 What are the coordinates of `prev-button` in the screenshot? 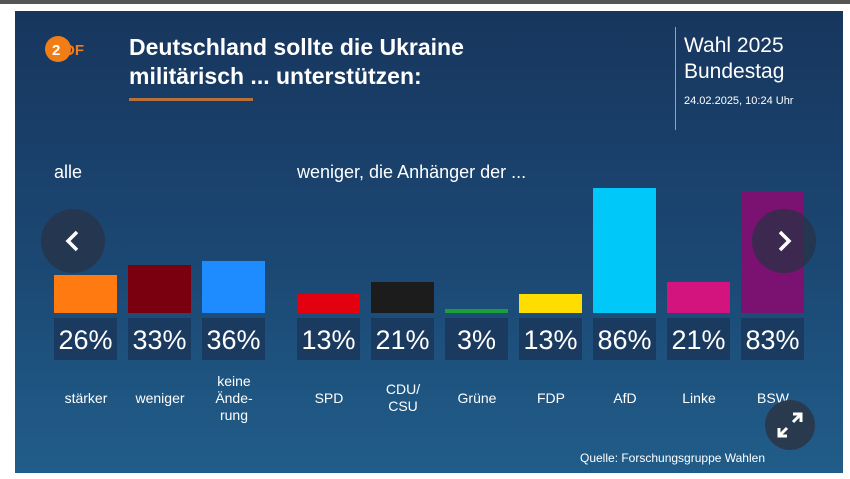 It's located at (73, 241).